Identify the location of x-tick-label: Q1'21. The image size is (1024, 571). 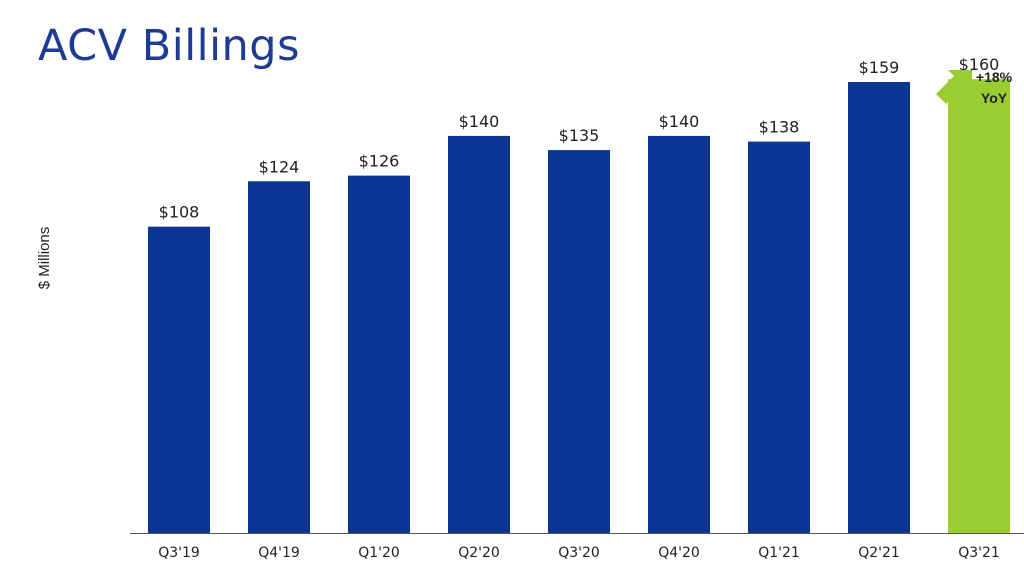
(779, 553).